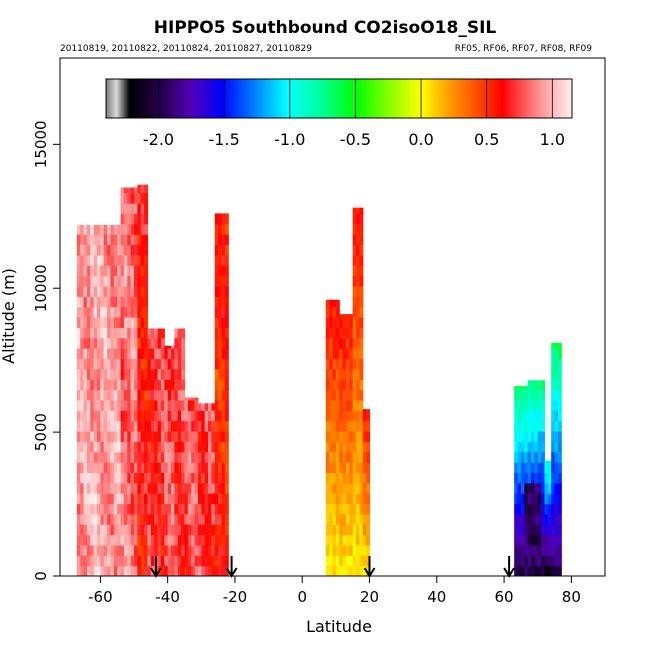 The image size is (650, 650). I want to click on x-tick-label: 0, so click(302, 597).